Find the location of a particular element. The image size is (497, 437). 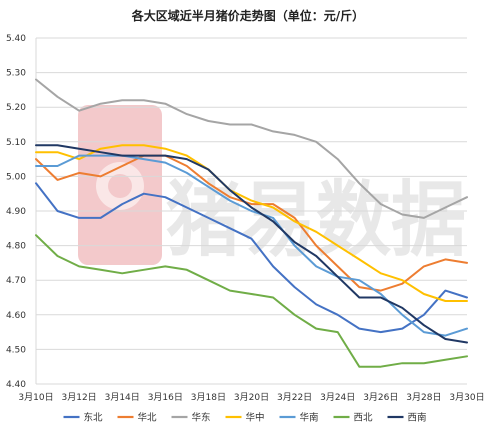

legend-label: 华中 is located at coordinates (255, 418).